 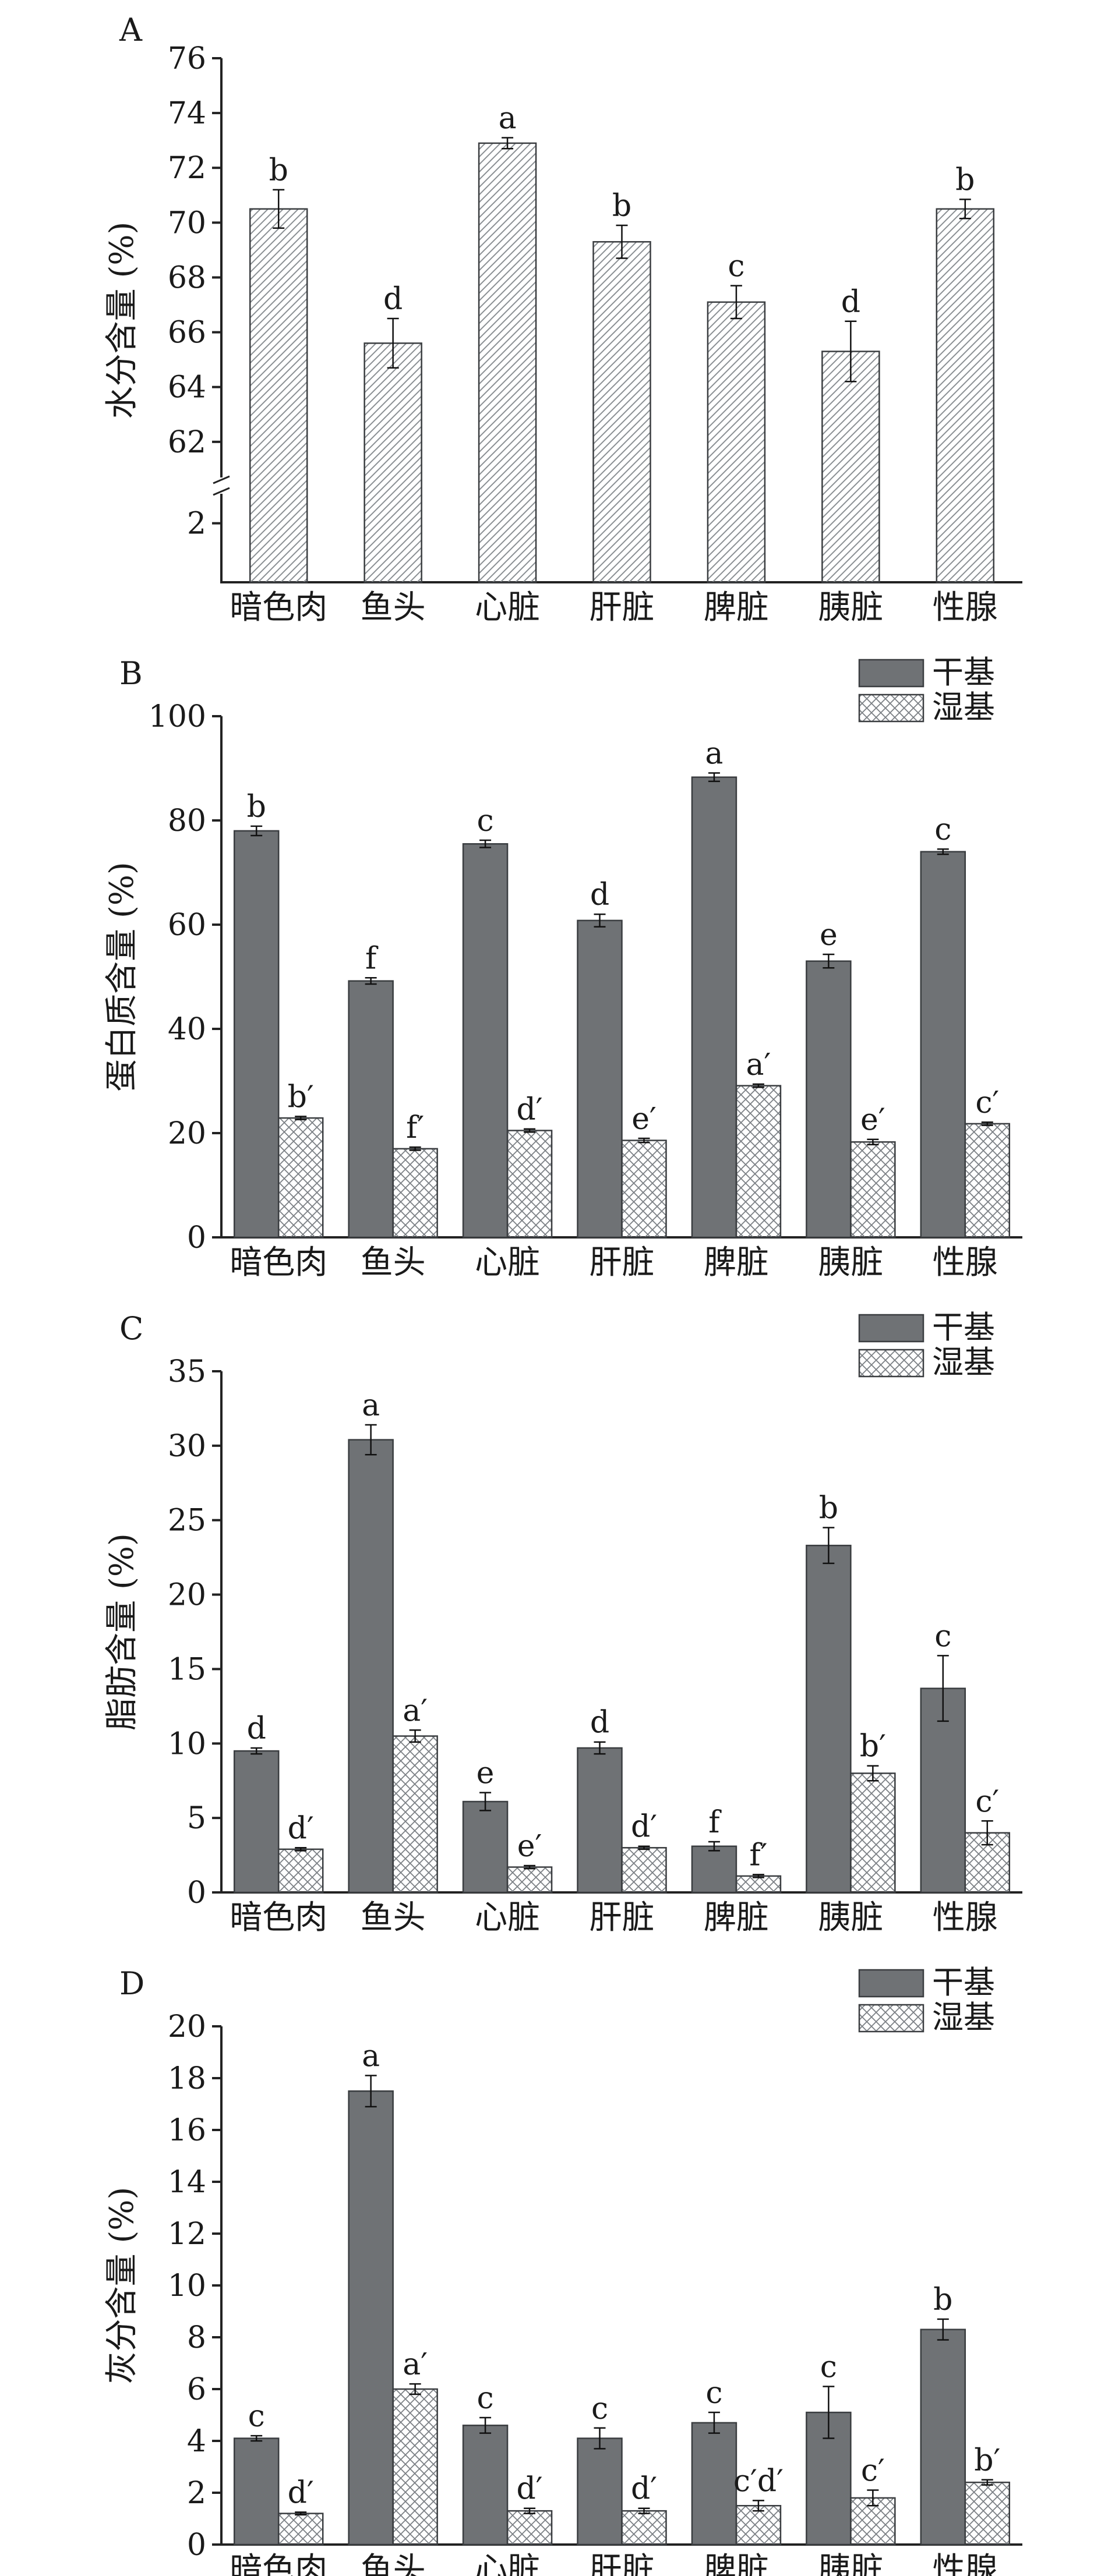 What do you see at coordinates (644, 1871) in the screenshot?
I see `bar-series1-cat3` at bounding box center [644, 1871].